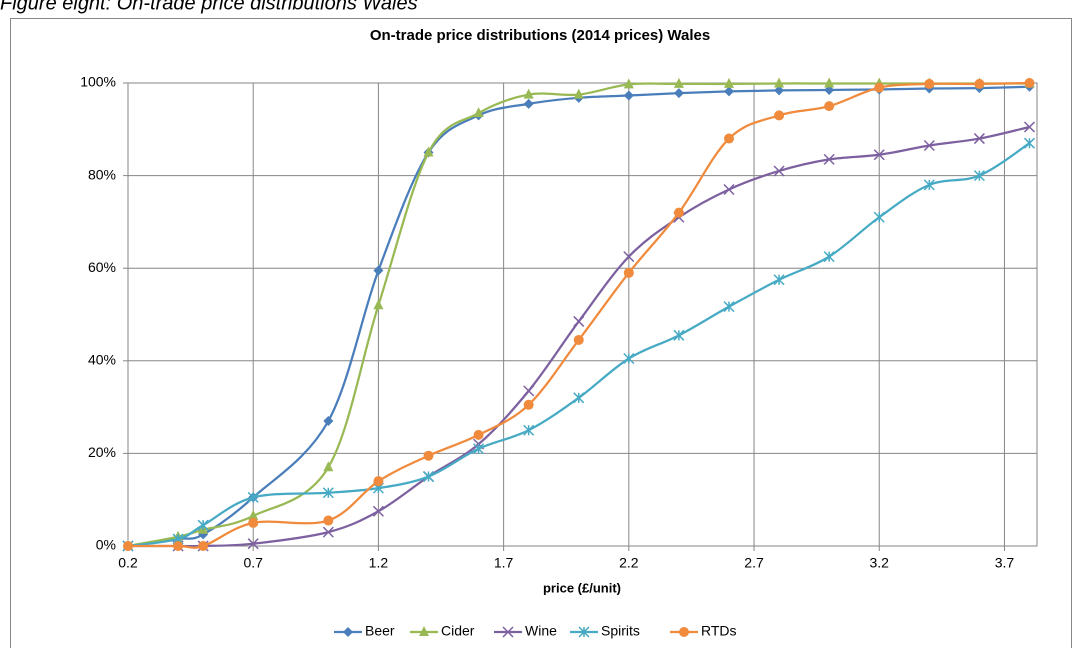 Image resolution: width=1073 pixels, height=648 pixels. What do you see at coordinates (582, 587) in the screenshot?
I see `x-axis-label: price (£/unit)` at bounding box center [582, 587].